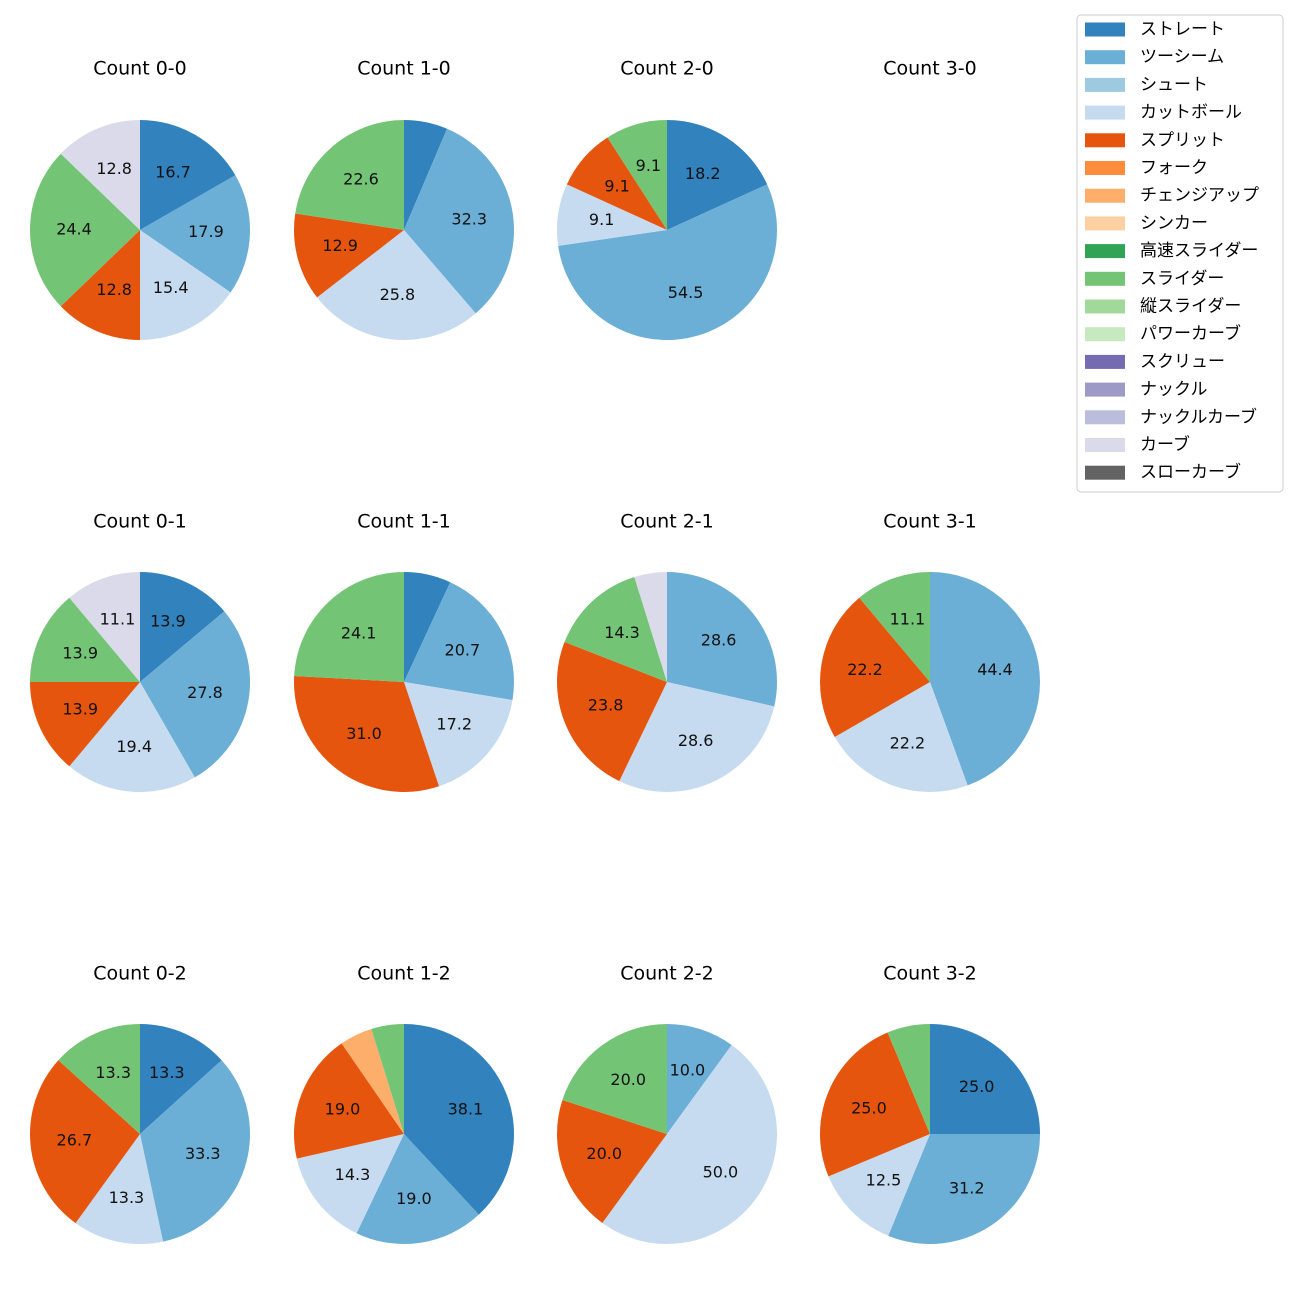 The width and height of the screenshot is (1300, 1300). What do you see at coordinates (173, 171) in the screenshot?
I see `slice-label: 16.7` at bounding box center [173, 171].